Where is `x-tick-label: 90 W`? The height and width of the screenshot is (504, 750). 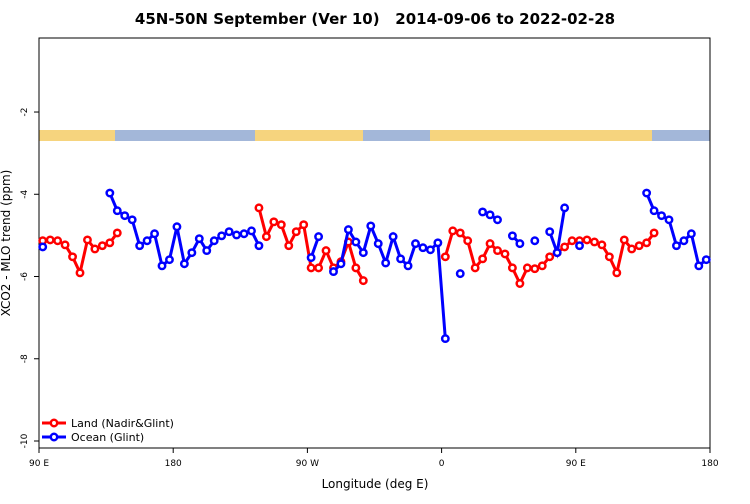
x-tick-label: 90 W is located at coordinates (307, 464).